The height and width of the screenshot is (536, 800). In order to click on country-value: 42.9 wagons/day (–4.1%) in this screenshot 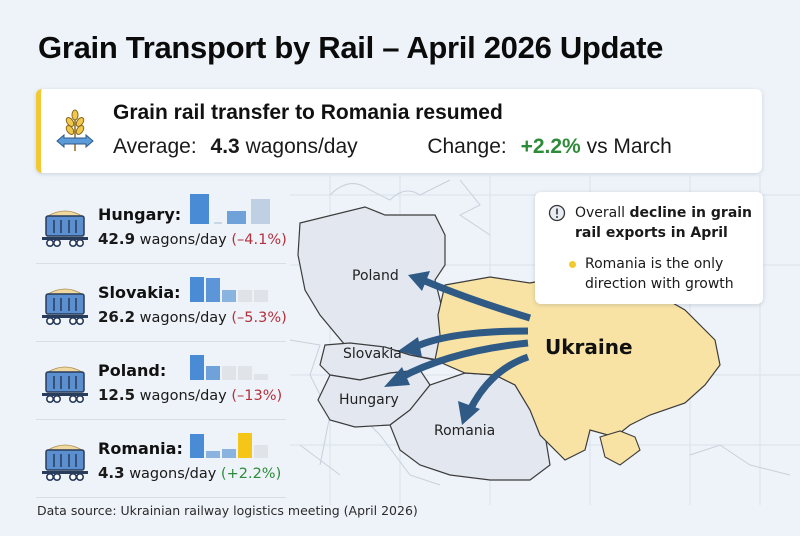, I will do `click(192, 239)`.